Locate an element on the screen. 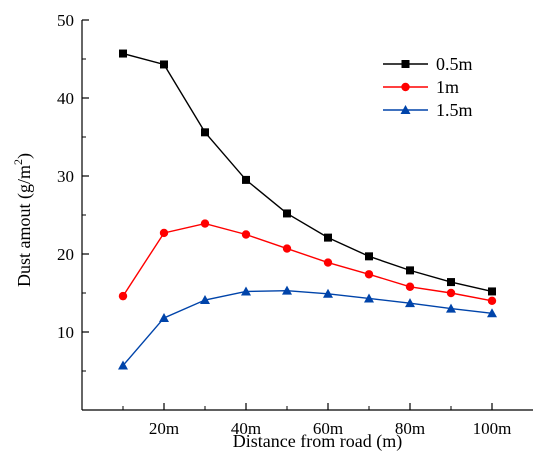  legend-label: 1.5m is located at coordinates (454, 110).